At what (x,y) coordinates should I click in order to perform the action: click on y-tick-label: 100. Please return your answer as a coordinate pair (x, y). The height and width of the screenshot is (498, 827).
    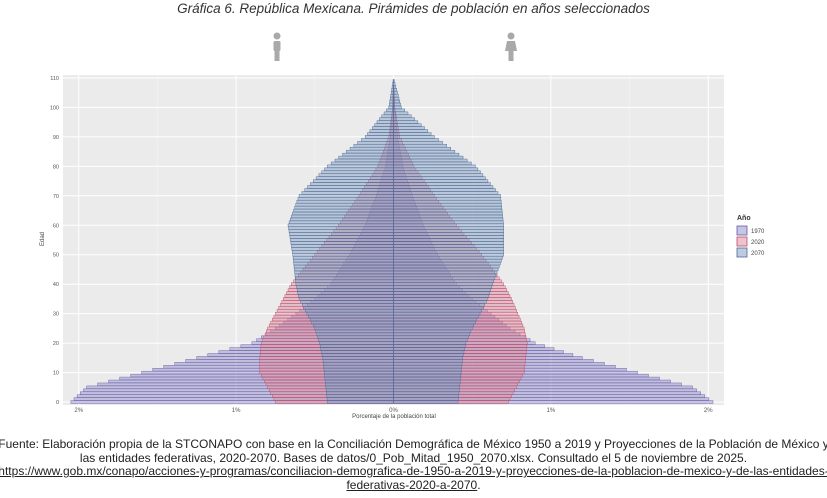
    Looking at the image, I should click on (54, 108).